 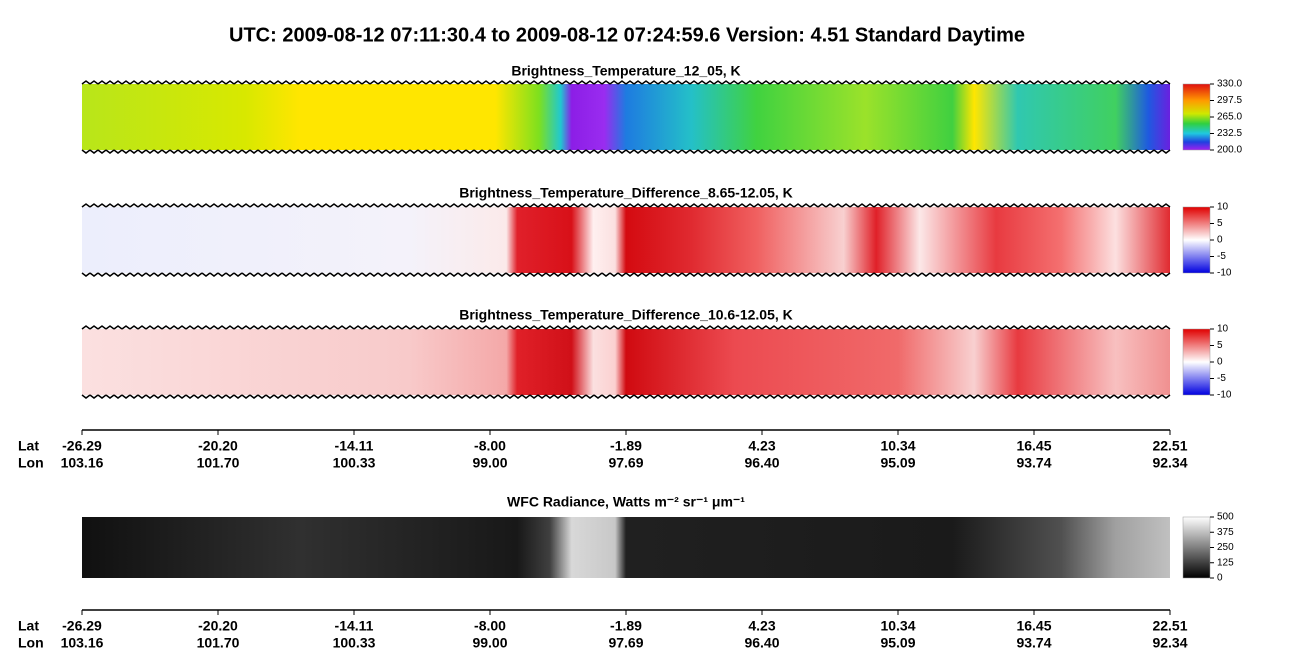 What do you see at coordinates (1225, 517) in the screenshot?
I see `colorbar-label: 500` at bounding box center [1225, 517].